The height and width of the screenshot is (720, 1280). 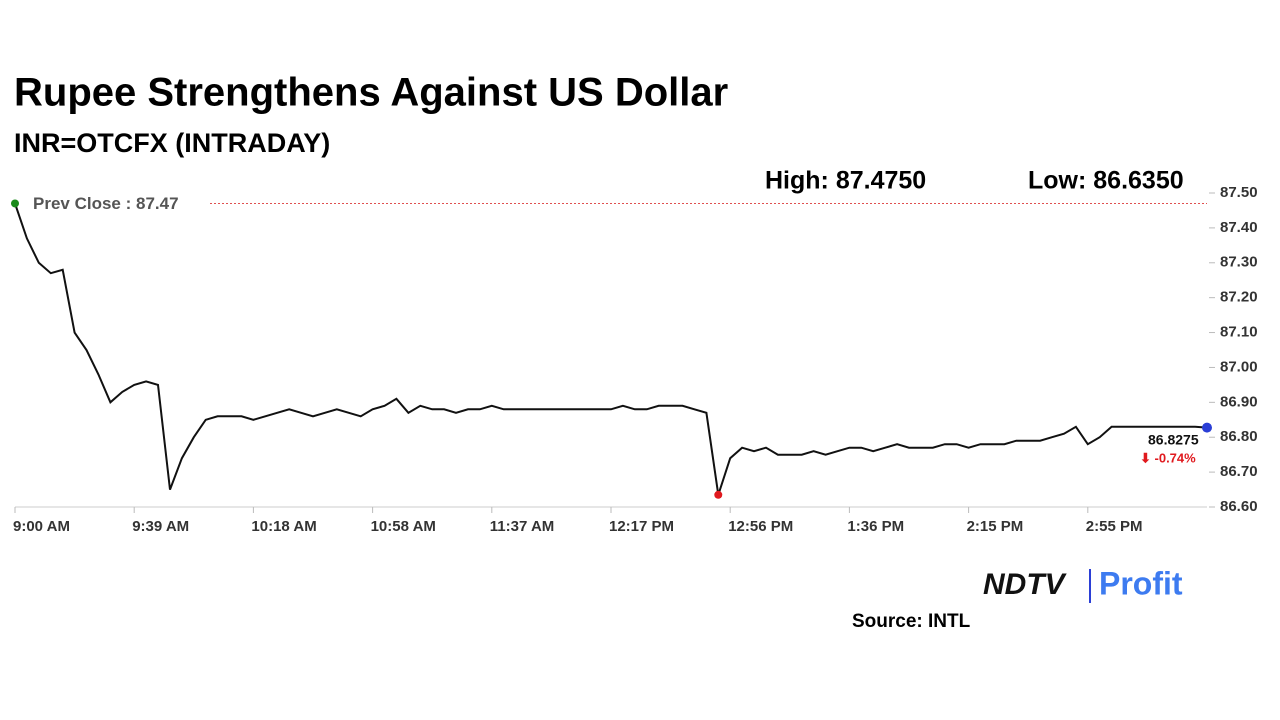 I want to click on y-tick-label: 87.30, so click(x=1239, y=262).